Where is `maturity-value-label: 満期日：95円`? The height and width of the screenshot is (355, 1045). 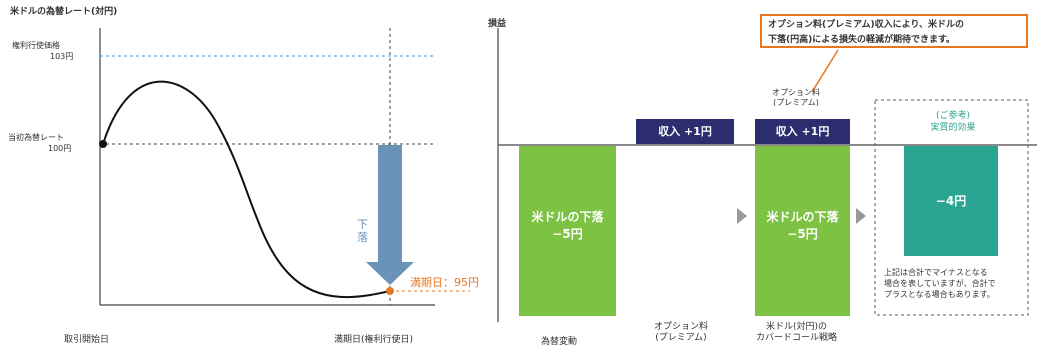
maturity-value-label: 満期日：95円 is located at coordinates (444, 282).